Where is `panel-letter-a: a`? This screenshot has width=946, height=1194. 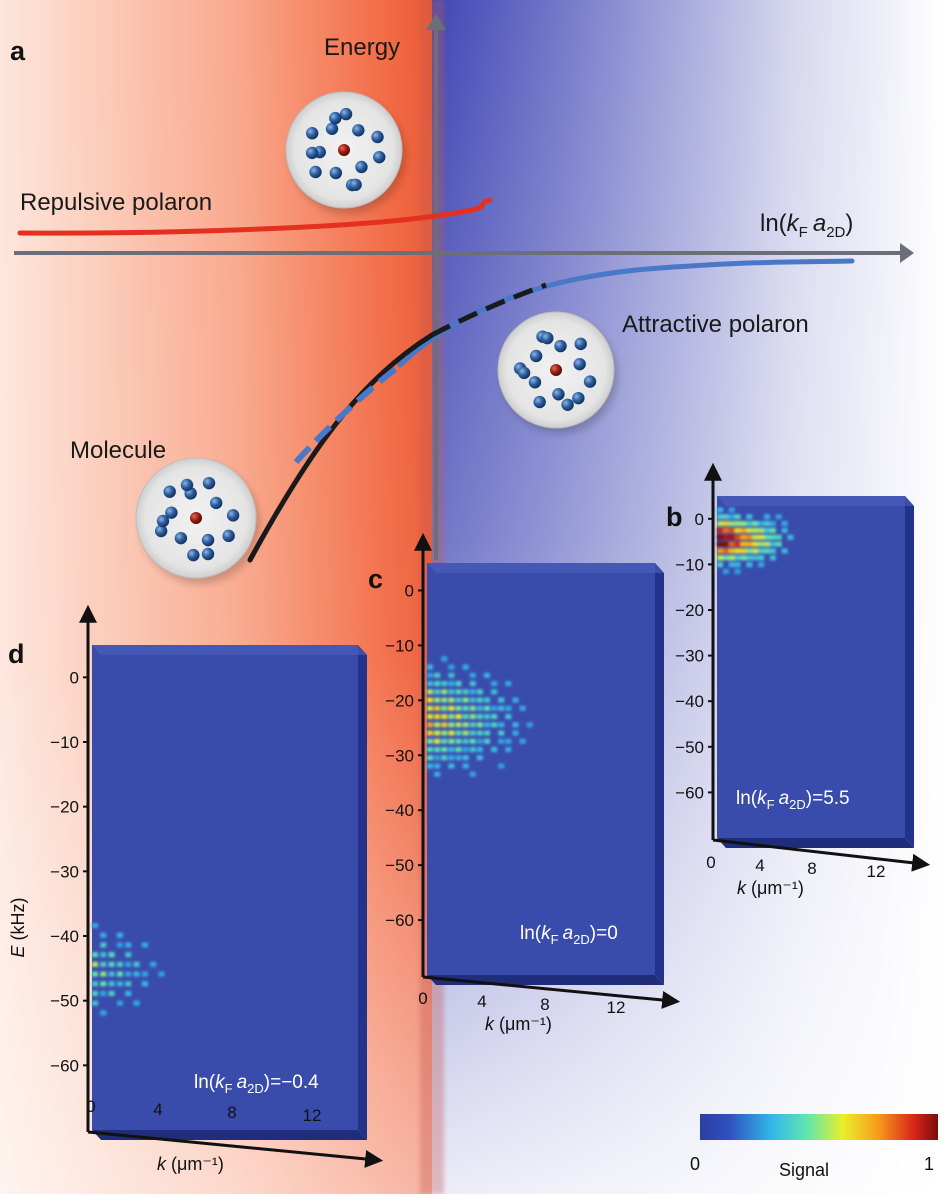
panel-letter-a: a is located at coordinates (18, 51).